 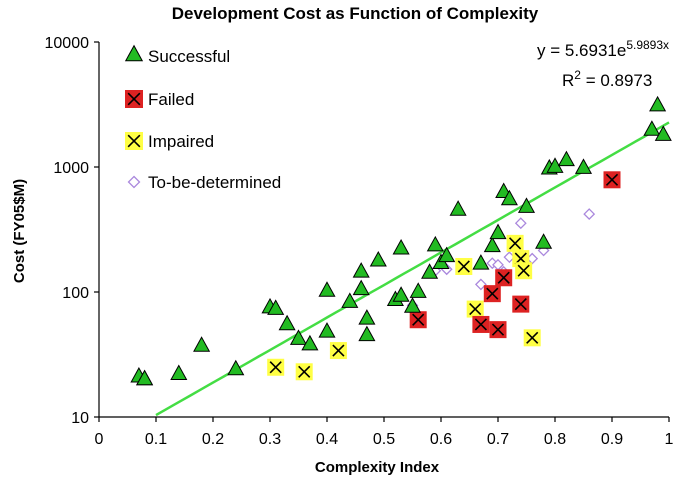 What do you see at coordinates (214, 182) in the screenshot?
I see `legend-label: To-be-determined` at bounding box center [214, 182].